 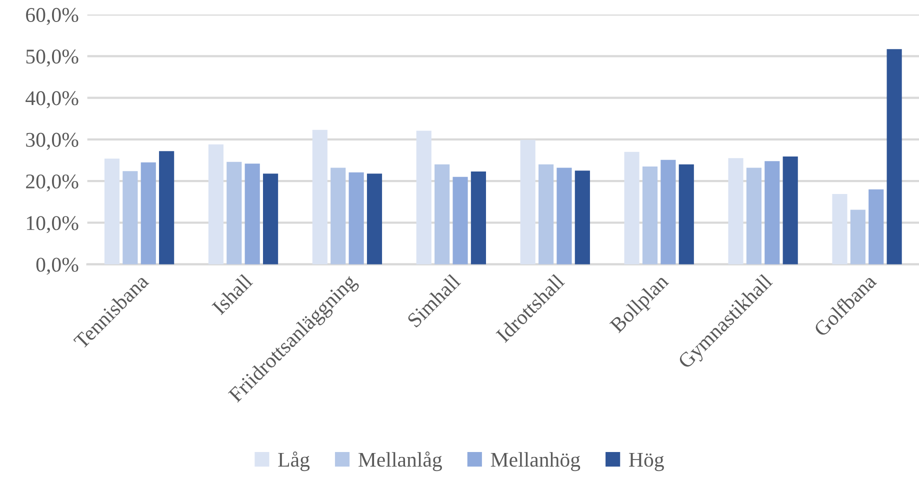 I want to click on y-tick-label: 50,0%, so click(x=52, y=58).